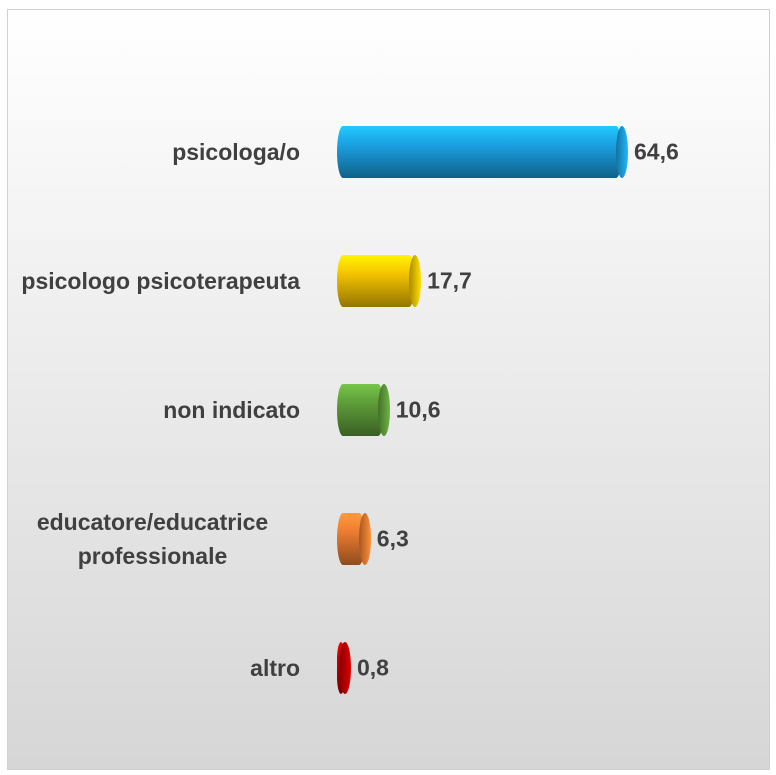 The width and height of the screenshot is (776, 775). What do you see at coordinates (418, 409) in the screenshot?
I see `value-label: 10,6` at bounding box center [418, 409].